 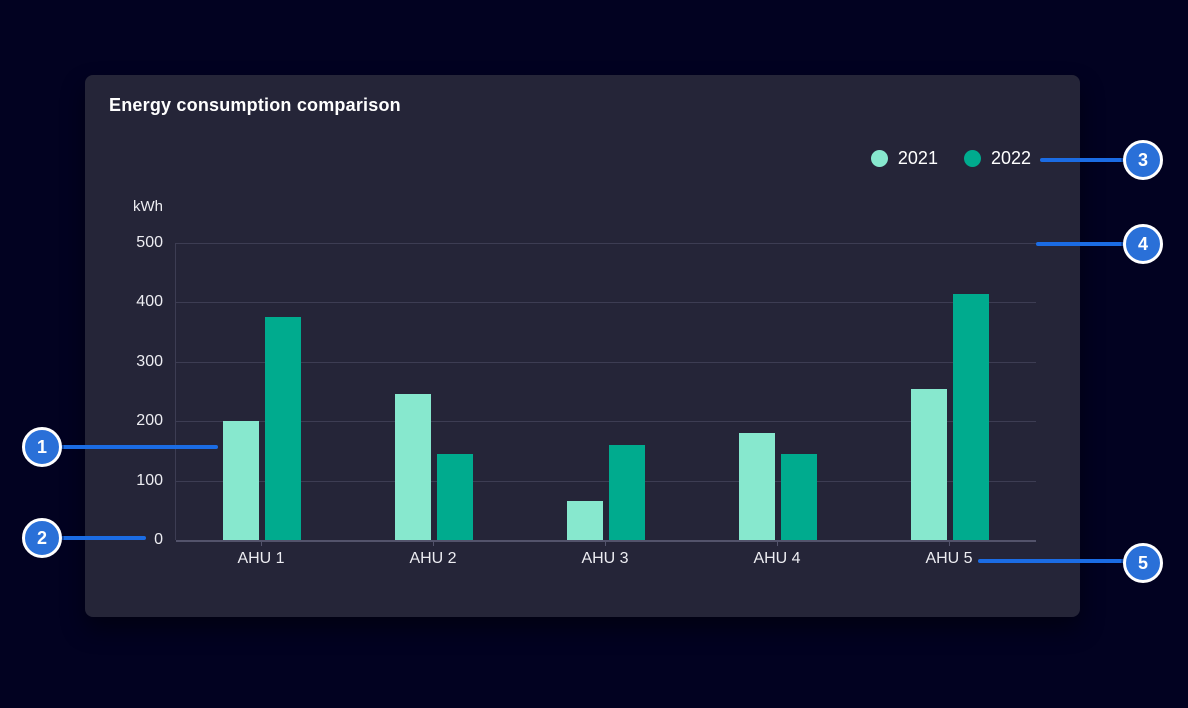 What do you see at coordinates (158, 539) in the screenshot?
I see `y-tick-label-0: 0` at bounding box center [158, 539].